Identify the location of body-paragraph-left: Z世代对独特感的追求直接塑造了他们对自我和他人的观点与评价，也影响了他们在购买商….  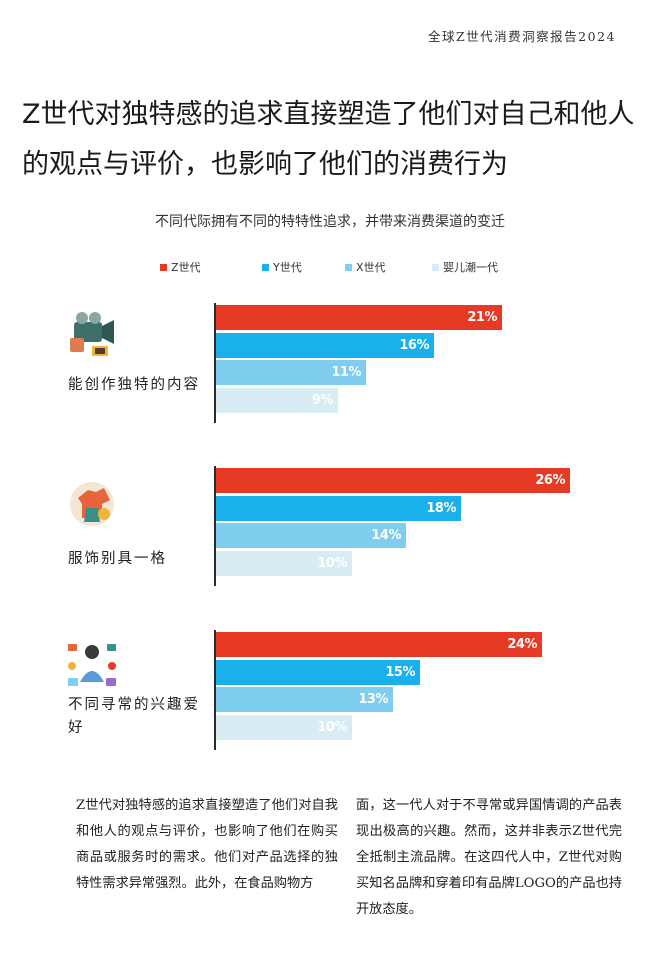
(207, 844).